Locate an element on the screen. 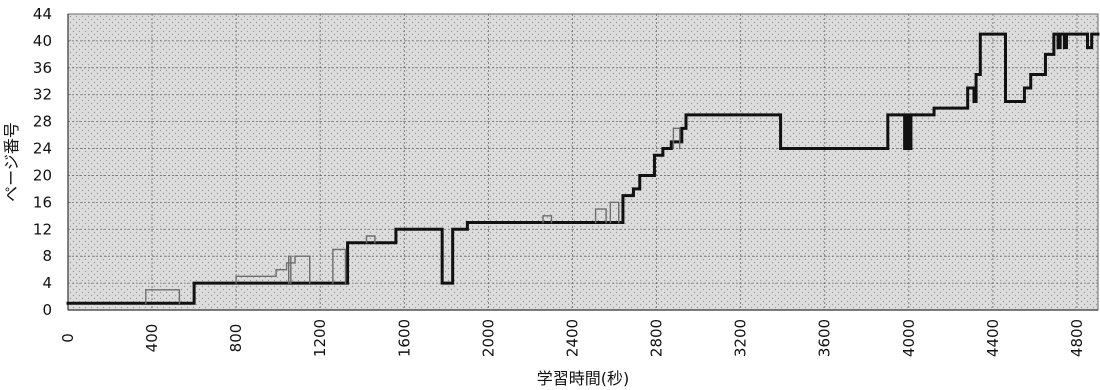  y-tick-label: 8 is located at coordinates (47, 256).